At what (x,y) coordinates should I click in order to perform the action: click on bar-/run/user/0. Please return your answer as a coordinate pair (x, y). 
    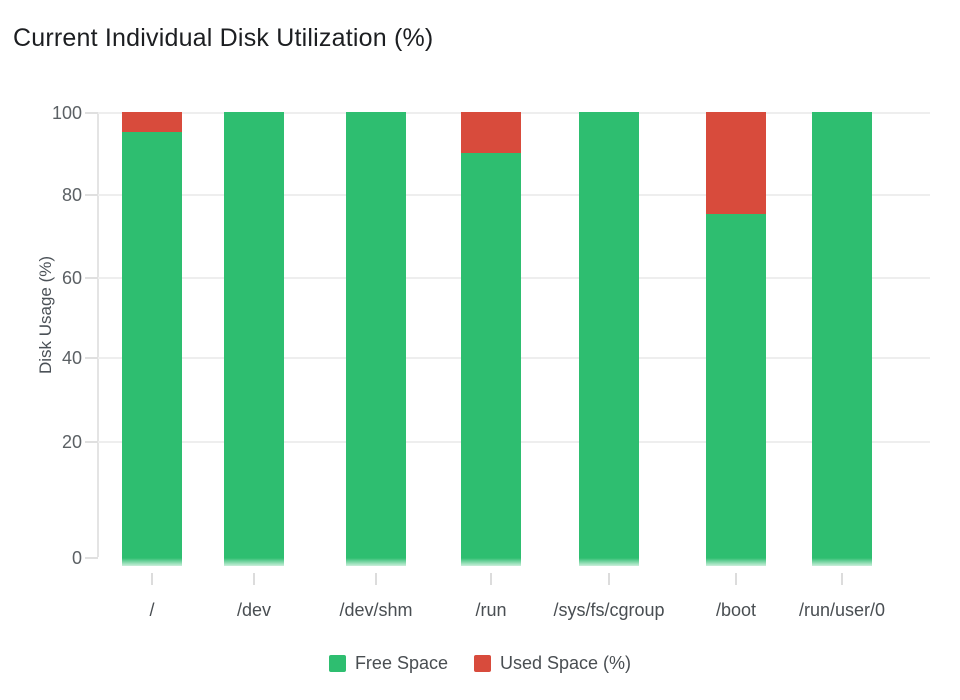
    Looking at the image, I should click on (842, 339).